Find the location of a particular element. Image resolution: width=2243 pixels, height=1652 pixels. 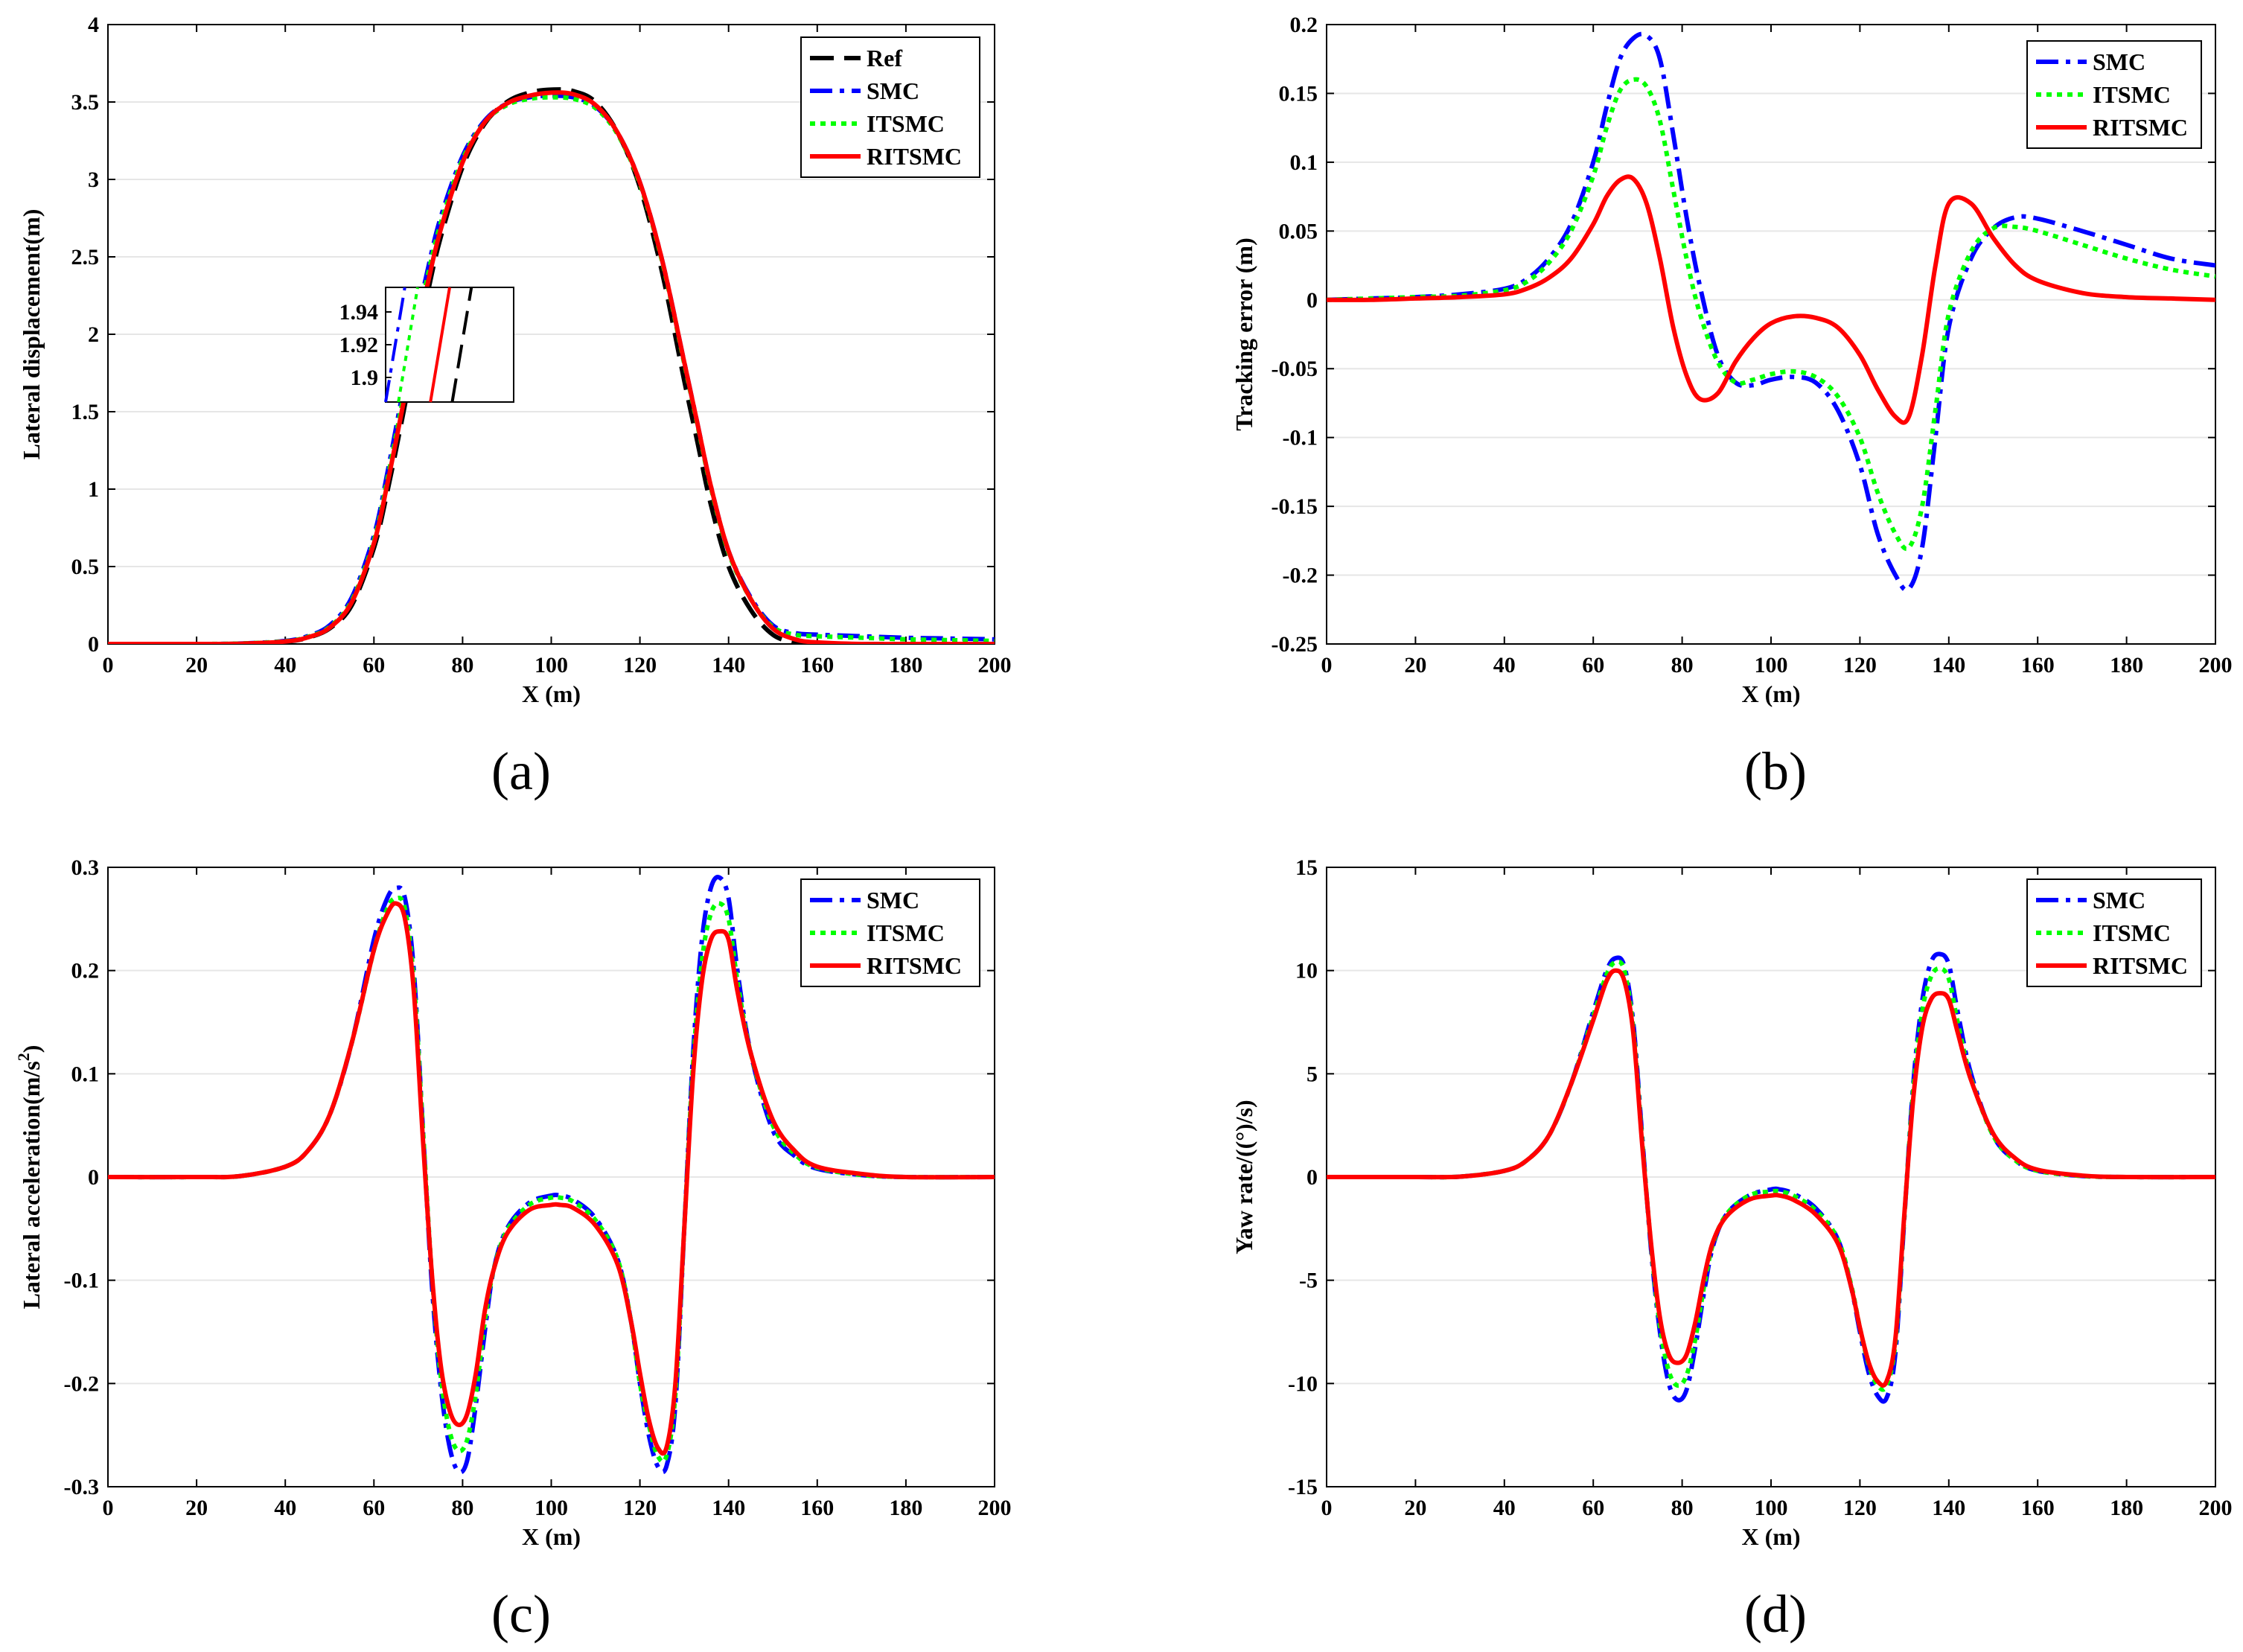

inset-box is located at coordinates (449, 345).